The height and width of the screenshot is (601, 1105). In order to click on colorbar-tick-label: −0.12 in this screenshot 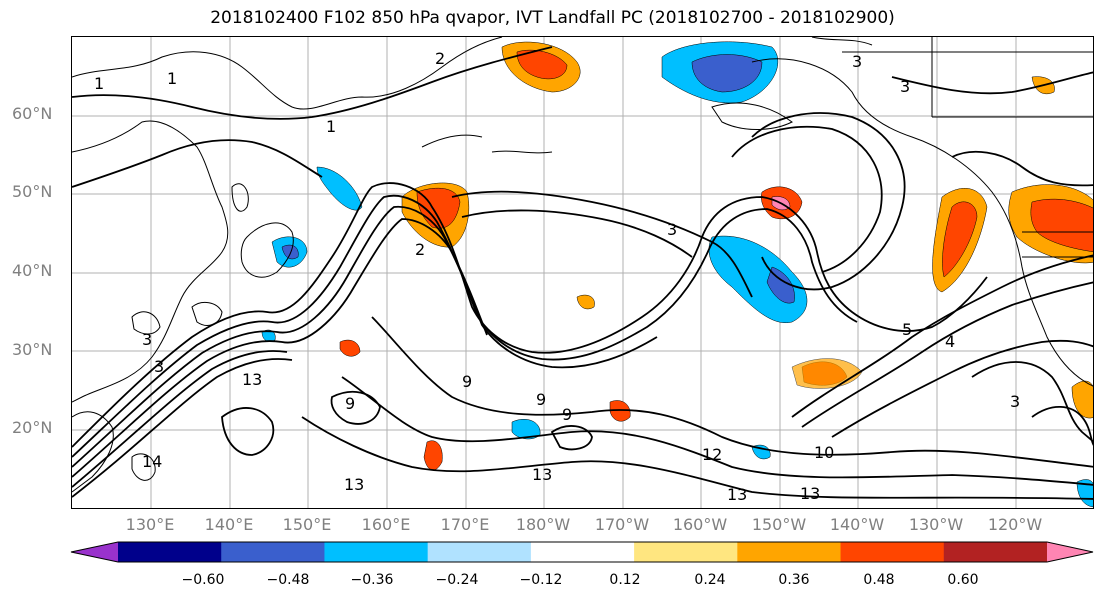, I will do `click(541, 580)`.